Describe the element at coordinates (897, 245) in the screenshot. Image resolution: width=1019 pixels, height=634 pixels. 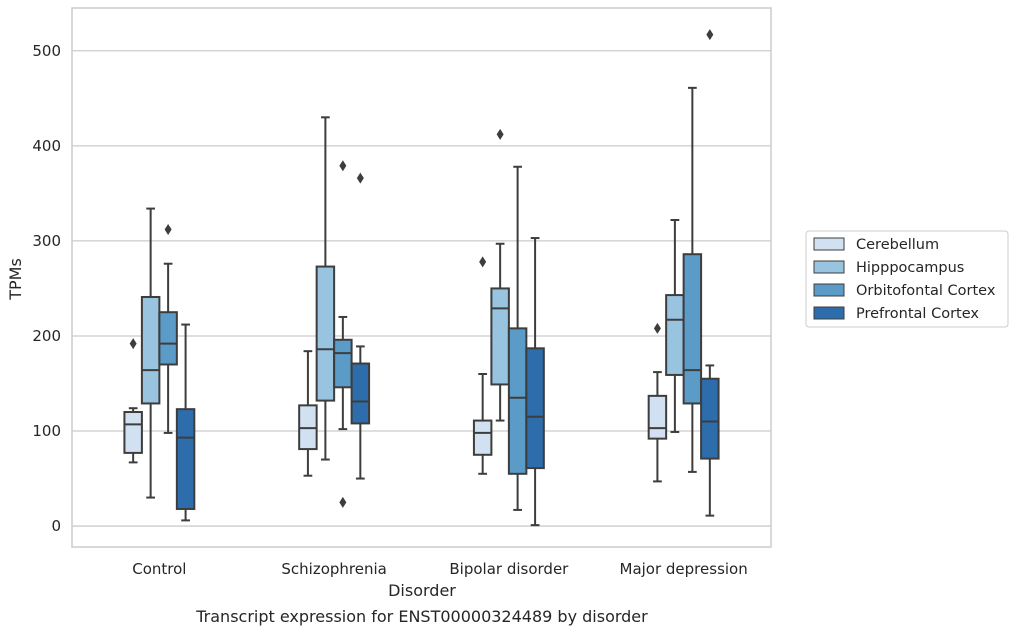
I see `legend-entry: Cerebellum` at that location.